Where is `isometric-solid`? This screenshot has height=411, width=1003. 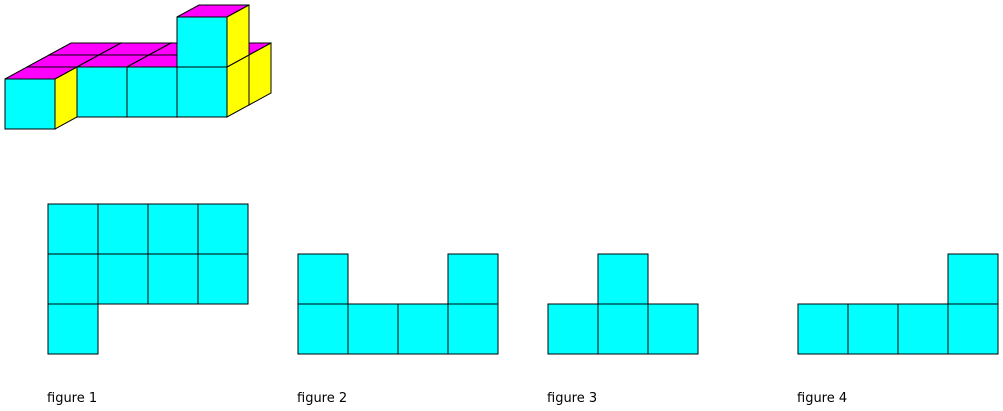
isometric-solid is located at coordinates (138, 67).